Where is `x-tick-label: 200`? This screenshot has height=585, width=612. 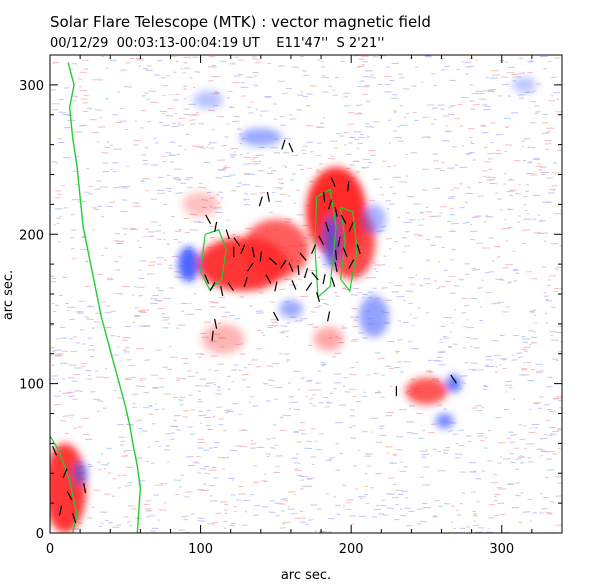
x-tick-label: 200 is located at coordinates (351, 549).